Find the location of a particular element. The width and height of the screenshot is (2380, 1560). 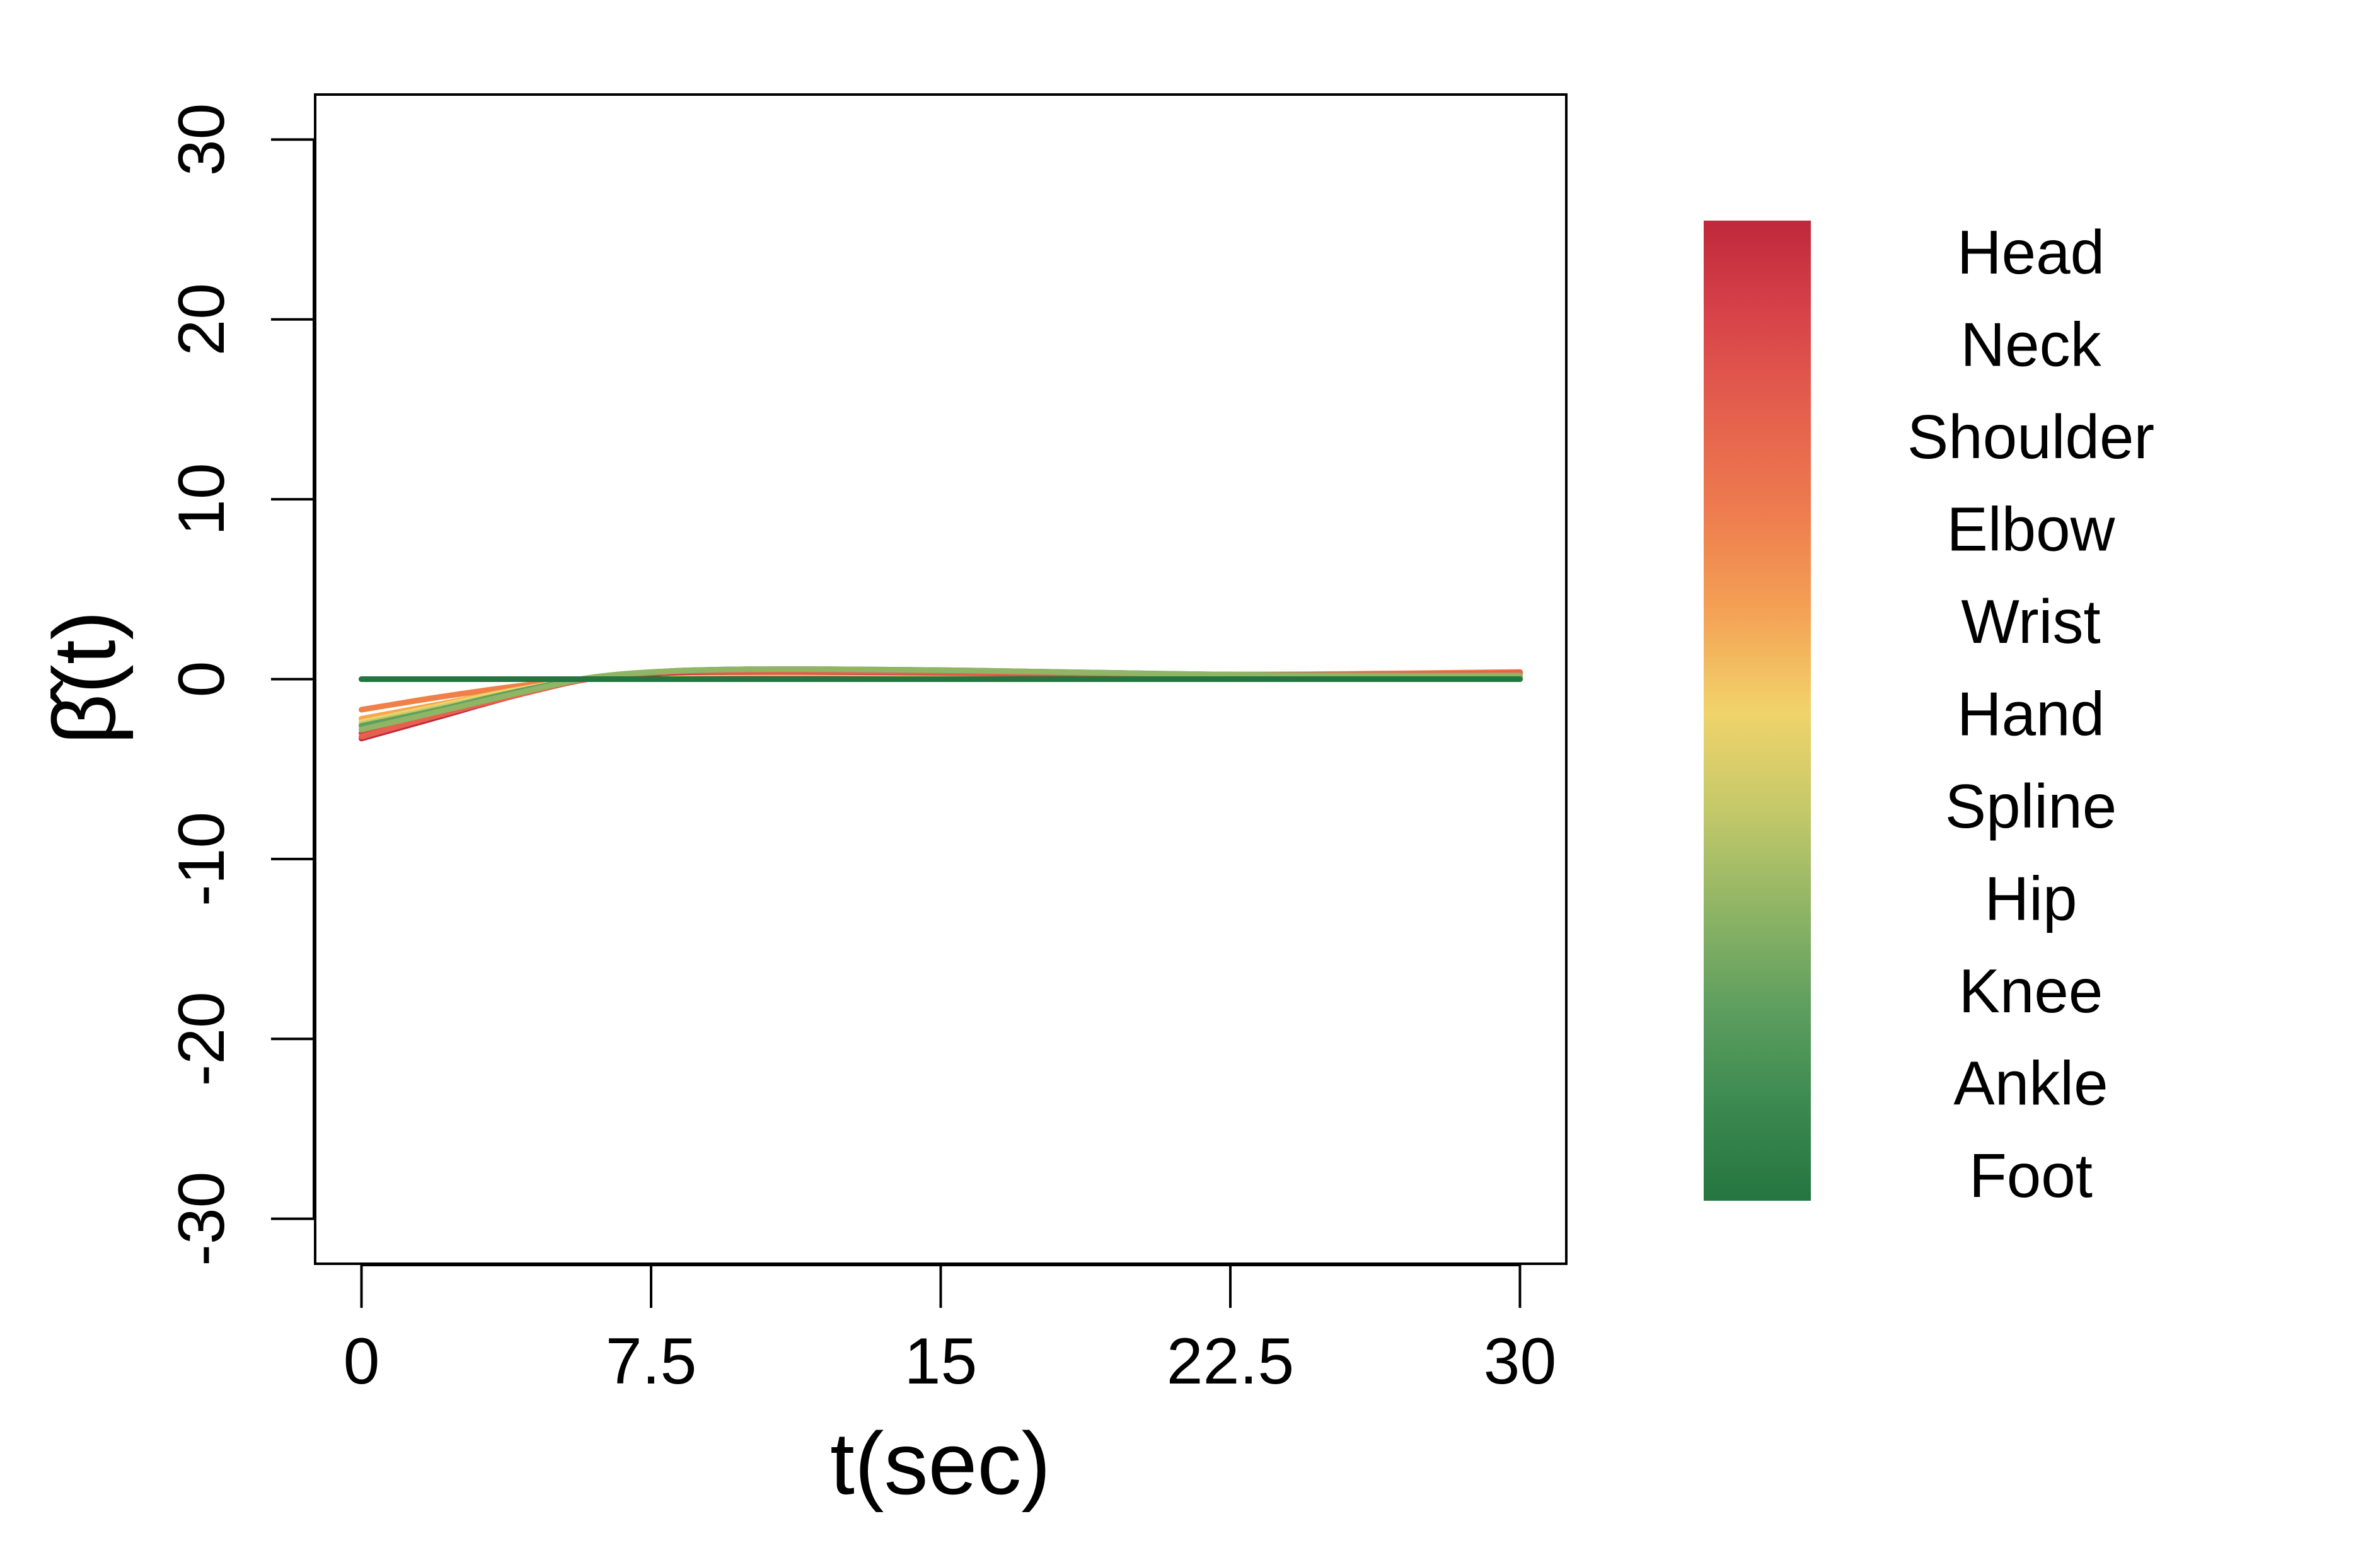

legend-label-shoulder: Shoulder is located at coordinates (2030, 436).